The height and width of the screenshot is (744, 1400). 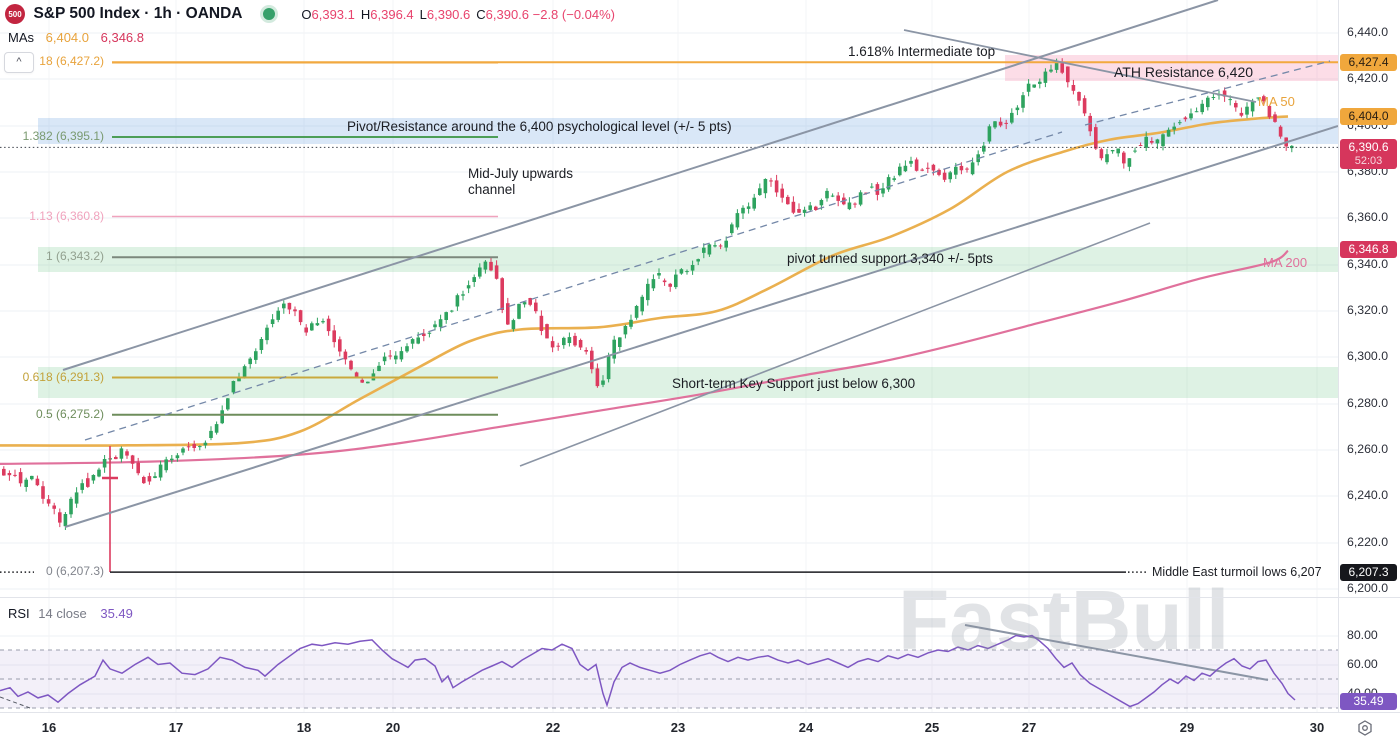 I want to click on pane-separator, so click(x=700, y=597).